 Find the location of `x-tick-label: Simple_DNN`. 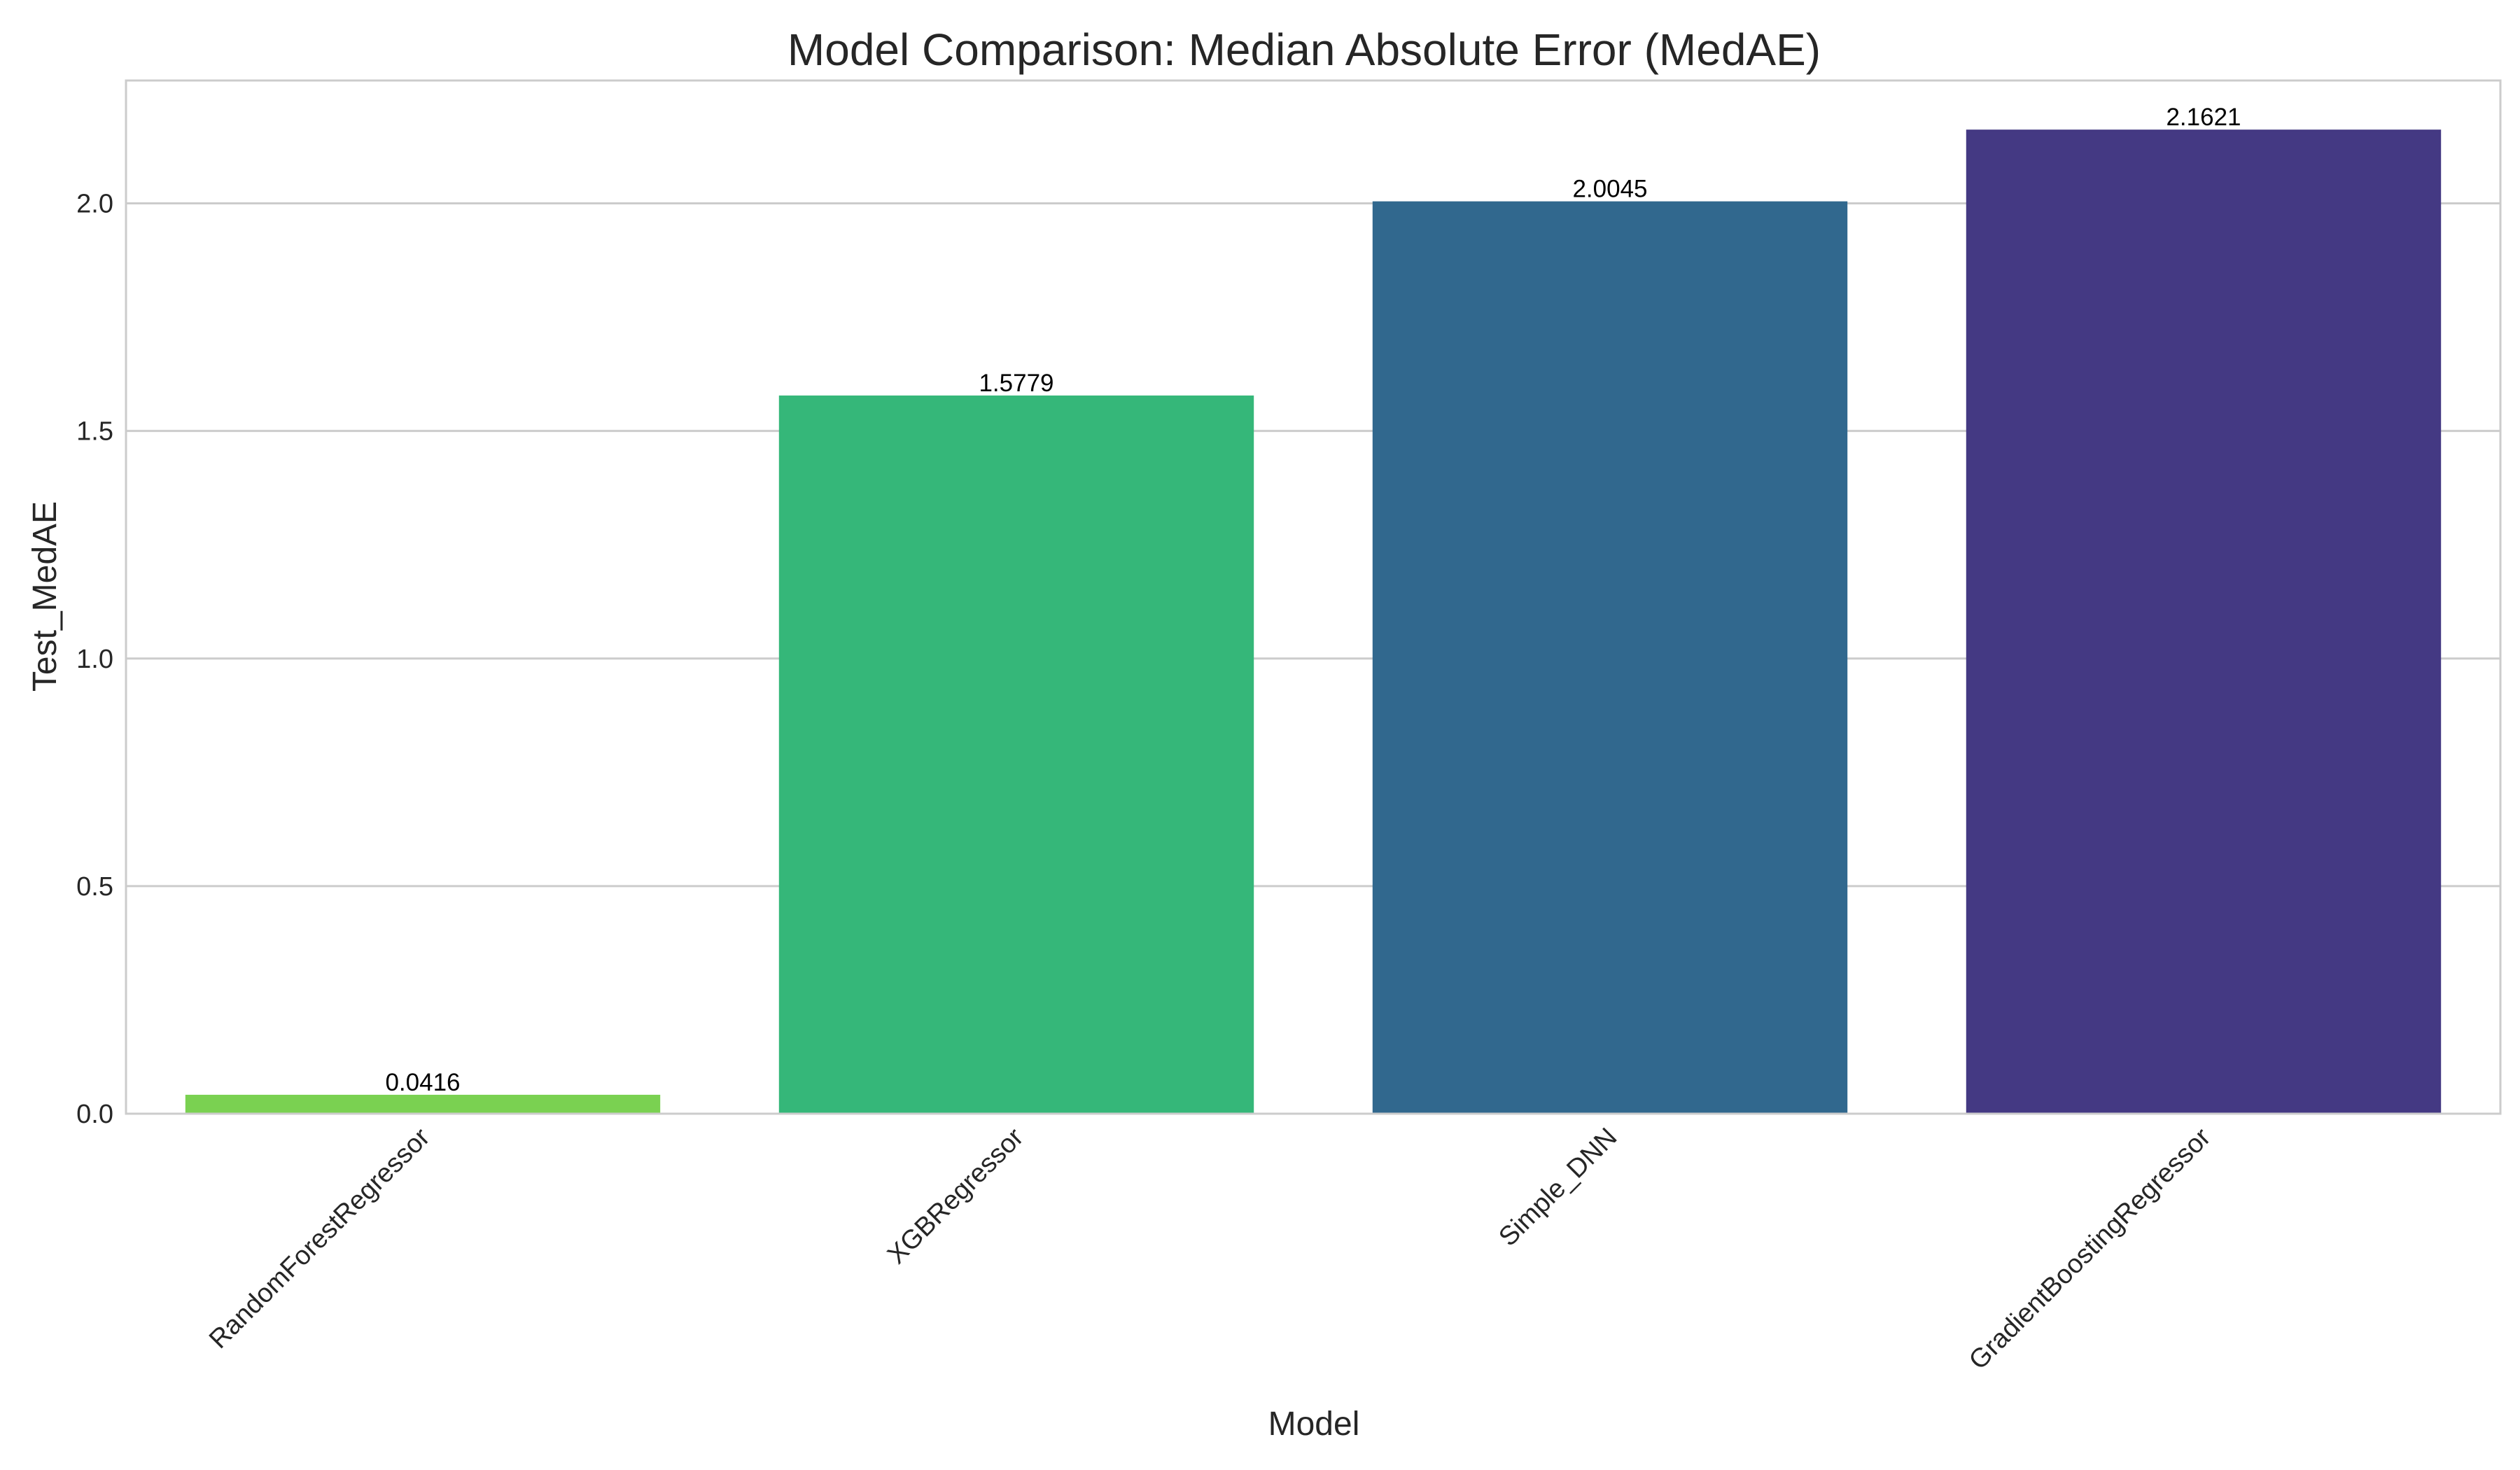

x-tick-label: Simple_DNN is located at coordinates (1558, 1187).